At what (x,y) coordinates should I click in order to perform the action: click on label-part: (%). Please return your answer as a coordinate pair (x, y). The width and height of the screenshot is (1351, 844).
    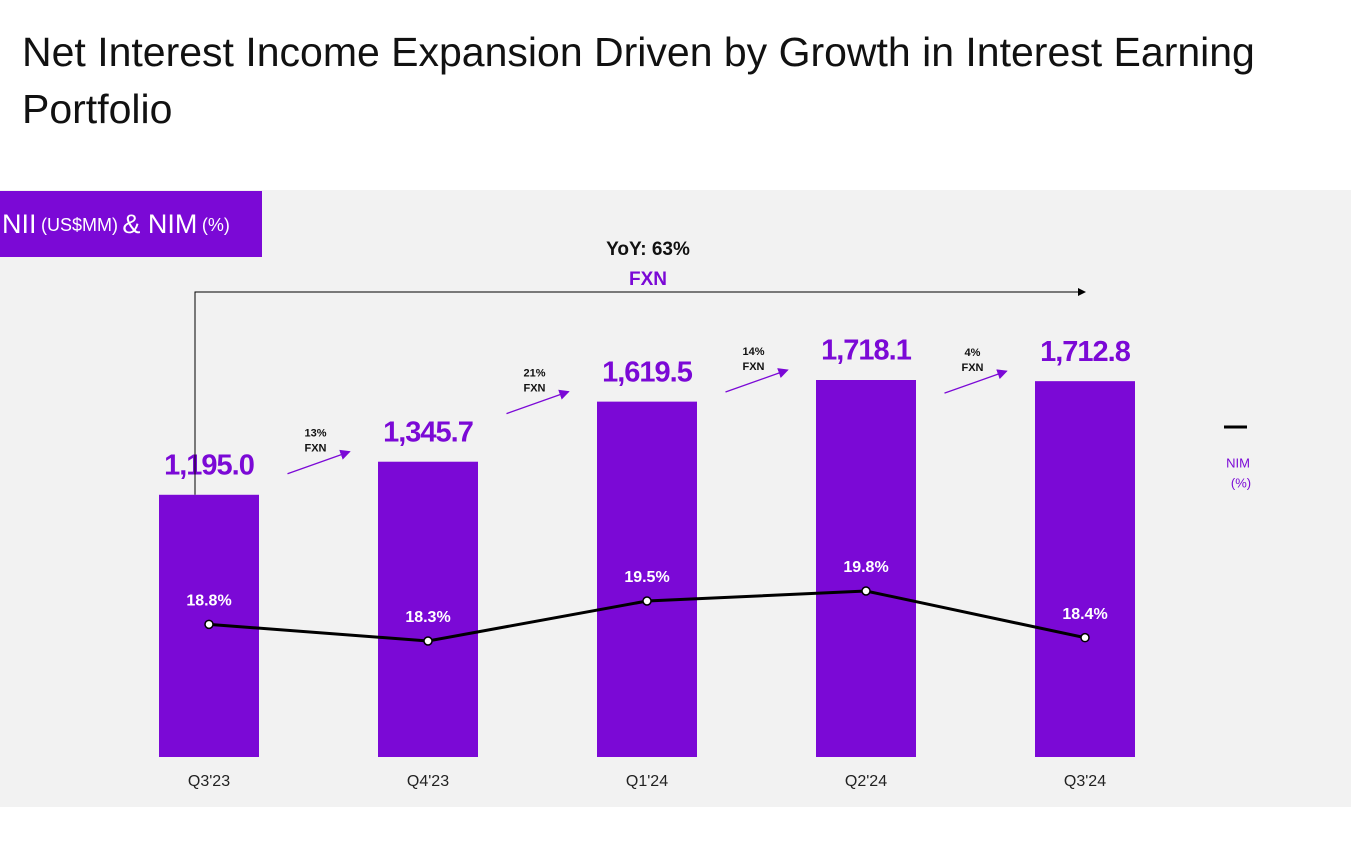
    Looking at the image, I should click on (216, 225).